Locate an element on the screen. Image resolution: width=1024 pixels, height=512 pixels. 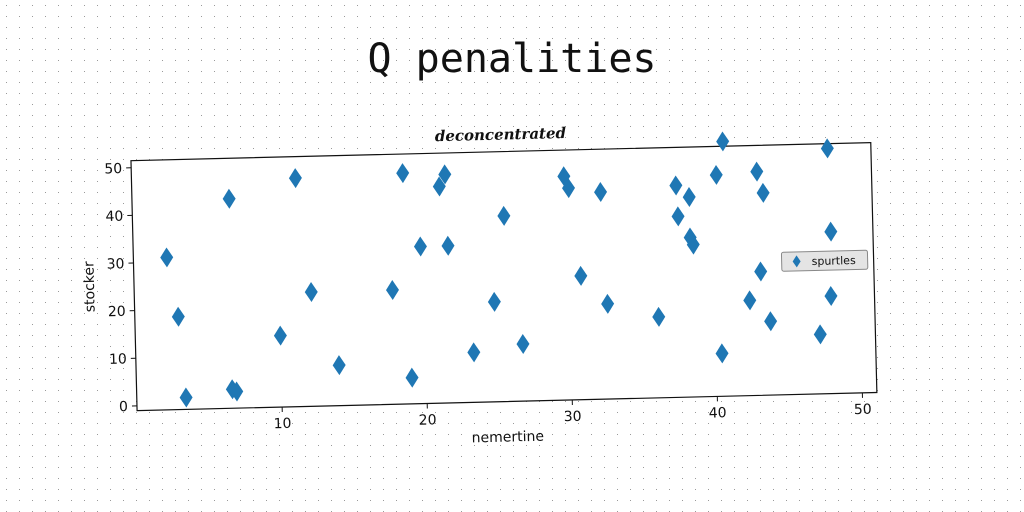
legend: spurtles is located at coordinates (824, 260).